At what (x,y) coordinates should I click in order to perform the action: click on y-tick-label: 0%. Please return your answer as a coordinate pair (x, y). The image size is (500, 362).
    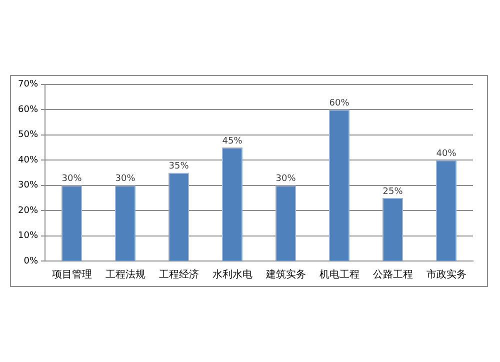
    Looking at the image, I should click on (31, 261).